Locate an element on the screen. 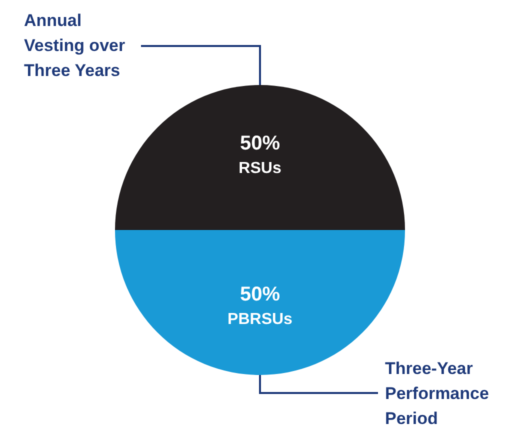  slice-label: RSUs is located at coordinates (260, 168).